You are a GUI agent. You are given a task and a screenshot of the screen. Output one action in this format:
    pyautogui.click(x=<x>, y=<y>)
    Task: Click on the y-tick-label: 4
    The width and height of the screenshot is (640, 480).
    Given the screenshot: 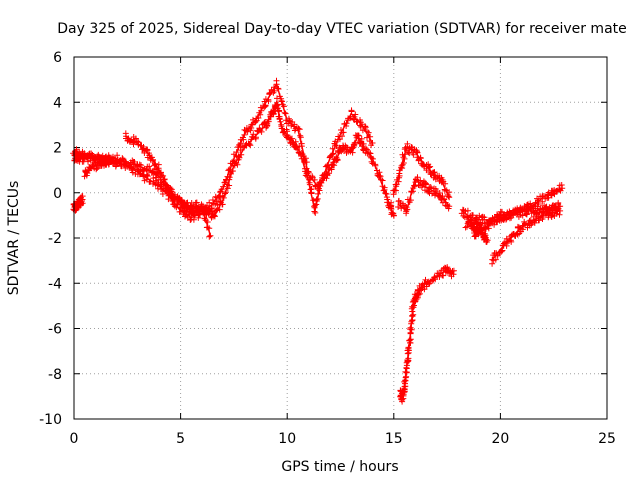 What is the action you would take?
    pyautogui.click(x=57, y=103)
    